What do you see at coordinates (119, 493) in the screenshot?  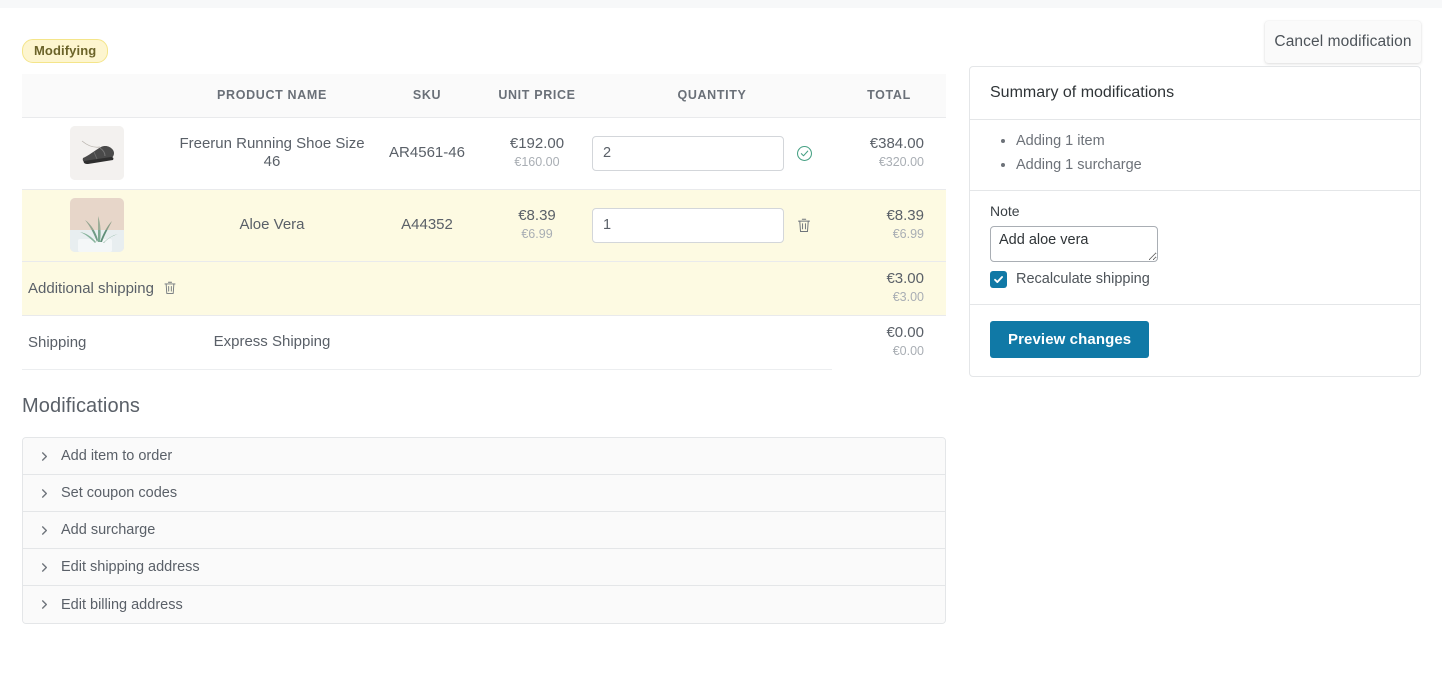 I see `accordion-item-label: Set coupon codes` at bounding box center [119, 493].